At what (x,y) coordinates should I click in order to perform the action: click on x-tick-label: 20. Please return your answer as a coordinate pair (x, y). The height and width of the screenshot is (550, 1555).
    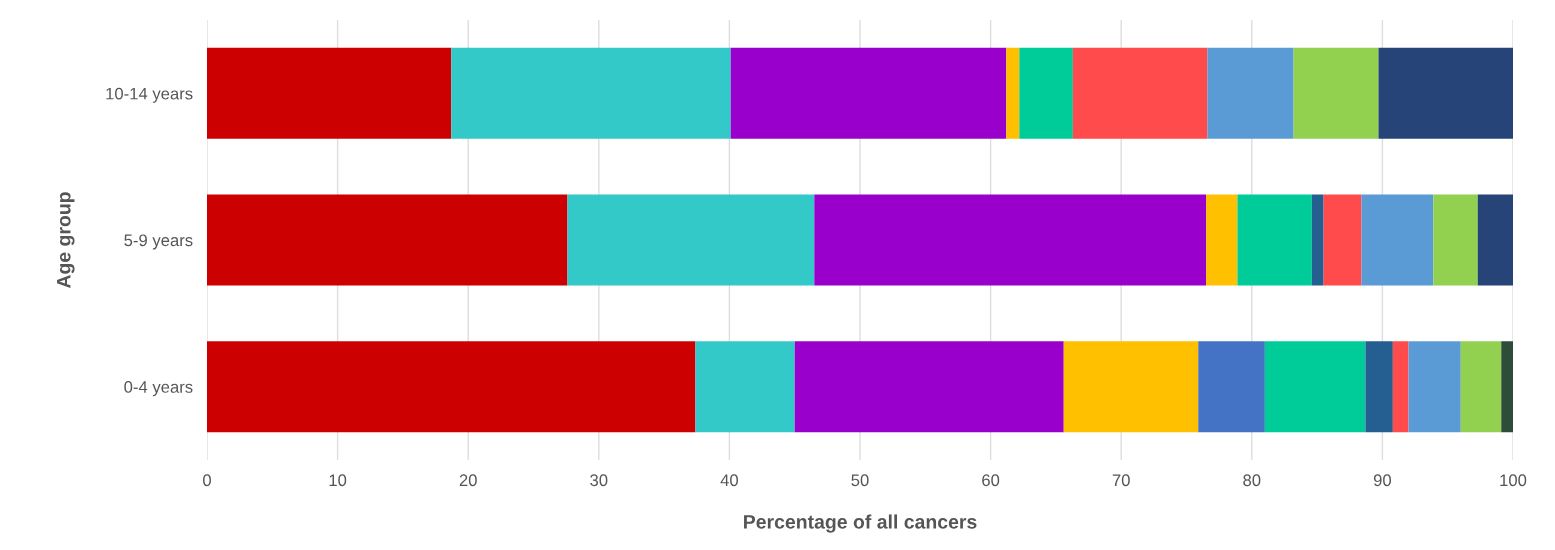
    Looking at the image, I should click on (468, 480).